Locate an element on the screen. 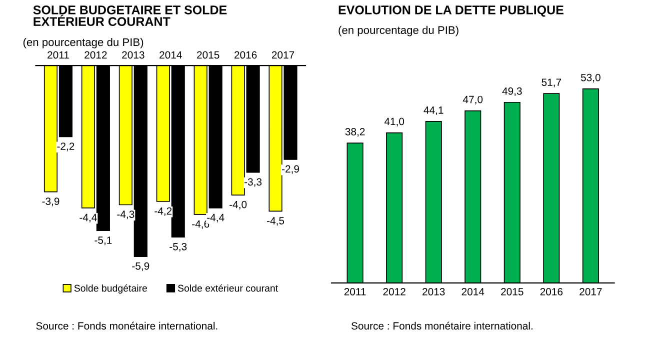  data-label: -4,3 is located at coordinates (125, 215).